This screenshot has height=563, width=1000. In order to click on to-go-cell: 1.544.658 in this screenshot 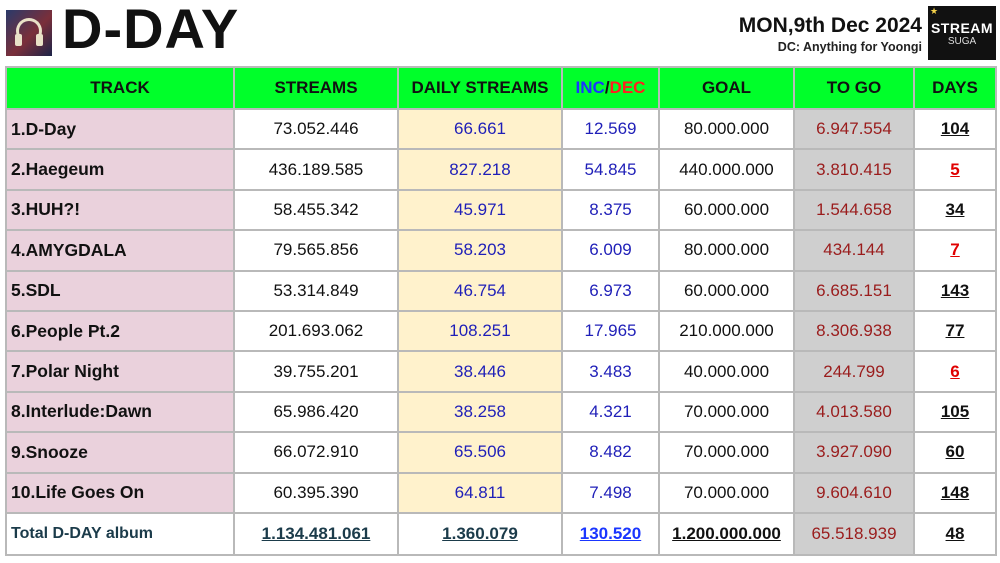, I will do `click(854, 210)`.